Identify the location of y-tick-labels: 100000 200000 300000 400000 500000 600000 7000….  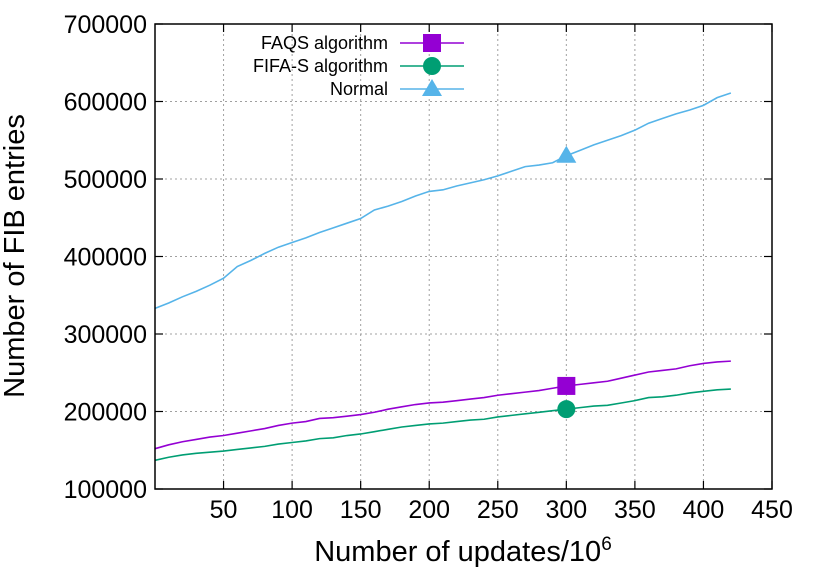
(105, 257).